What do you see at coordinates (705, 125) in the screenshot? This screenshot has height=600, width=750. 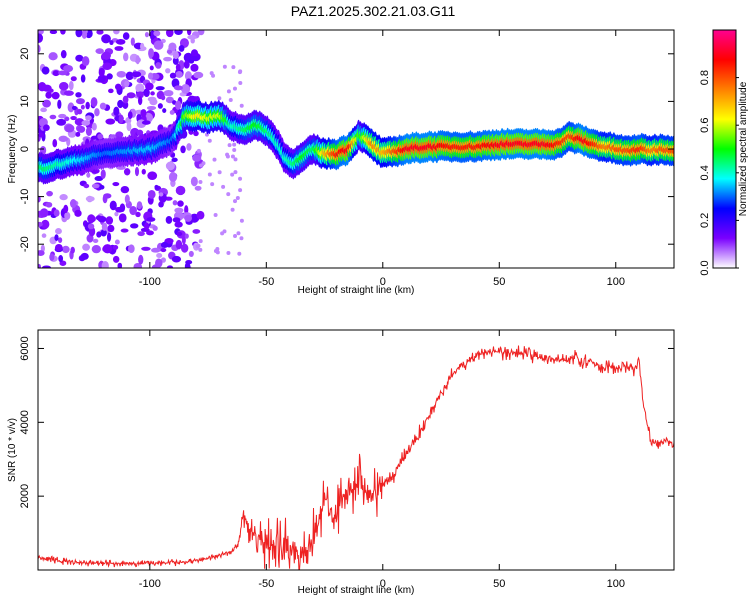 I see `colorbar-tick-label: 0.6` at bounding box center [705, 125].